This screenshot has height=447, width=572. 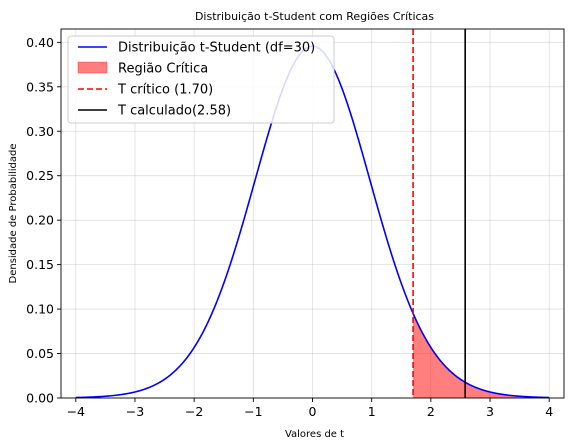 What do you see at coordinates (313, 411) in the screenshot?
I see `x-tick-label: 0` at bounding box center [313, 411].